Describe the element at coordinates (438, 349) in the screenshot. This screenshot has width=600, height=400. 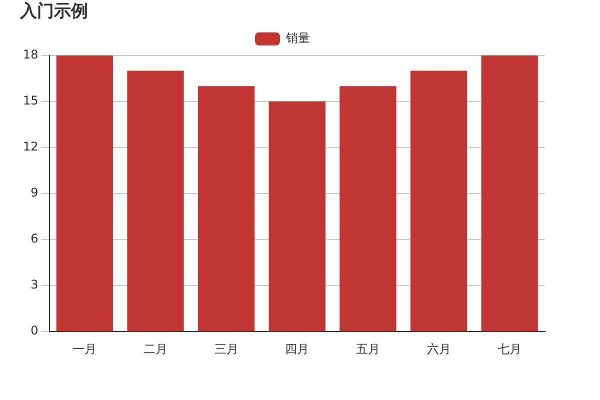
I see `x-tick-label: 六月` at that location.